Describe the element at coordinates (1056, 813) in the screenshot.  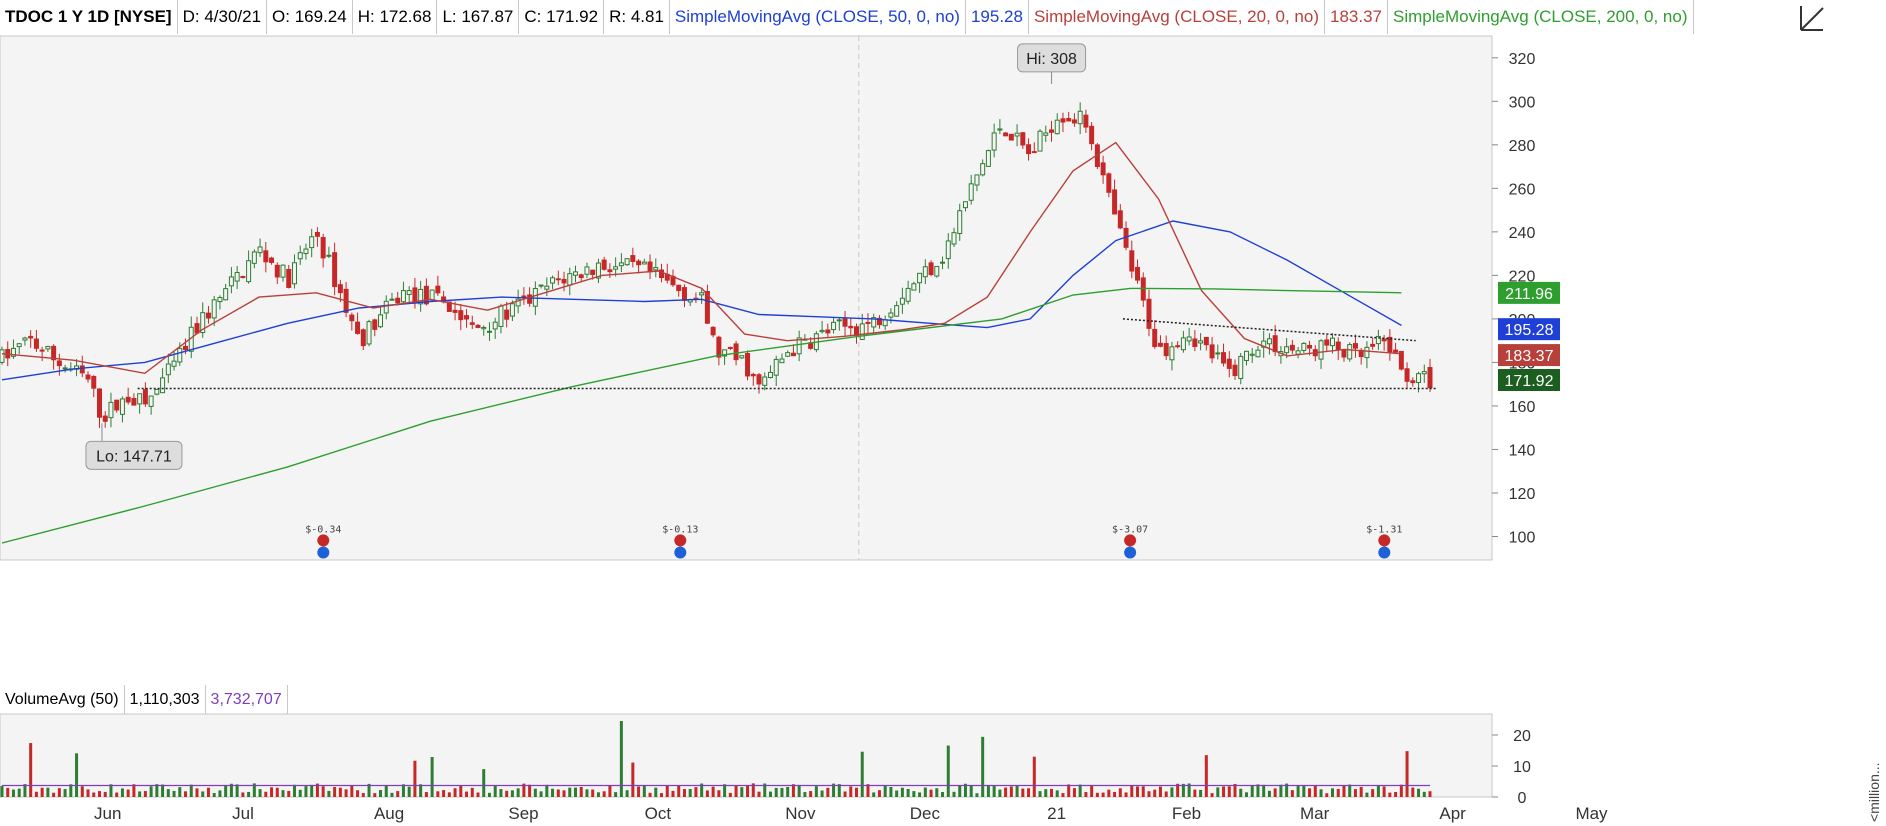
I see `x-axis-label: 21` at that location.